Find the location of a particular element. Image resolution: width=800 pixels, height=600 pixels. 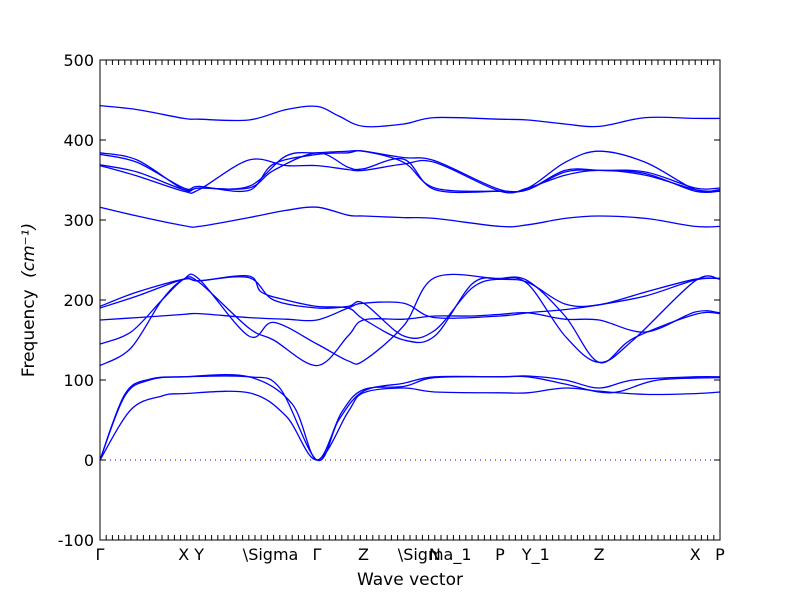

y-axis-label: Frequency (cm⁻¹) is located at coordinates (29, 300).